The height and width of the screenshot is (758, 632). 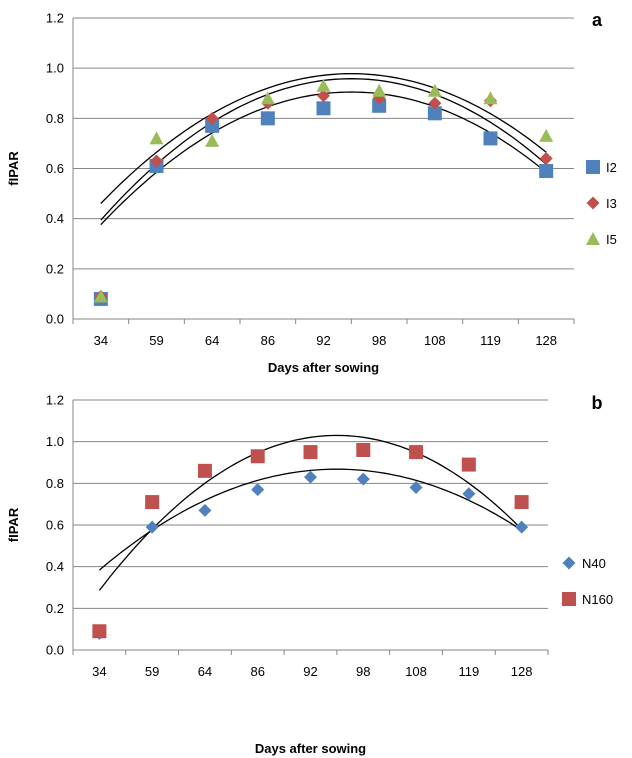 I want to click on legend-marker-n160, so click(x=569, y=599).